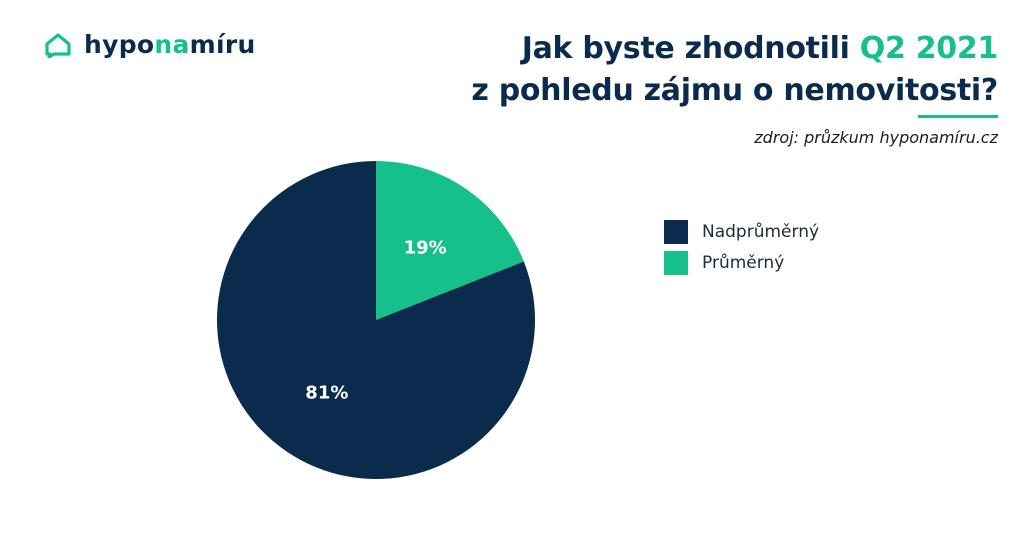 The image size is (1024, 536). Describe the element at coordinates (734, 90) in the screenshot. I see `chart-title-line2: z pohledu zájmu o nemovitosti?` at that location.